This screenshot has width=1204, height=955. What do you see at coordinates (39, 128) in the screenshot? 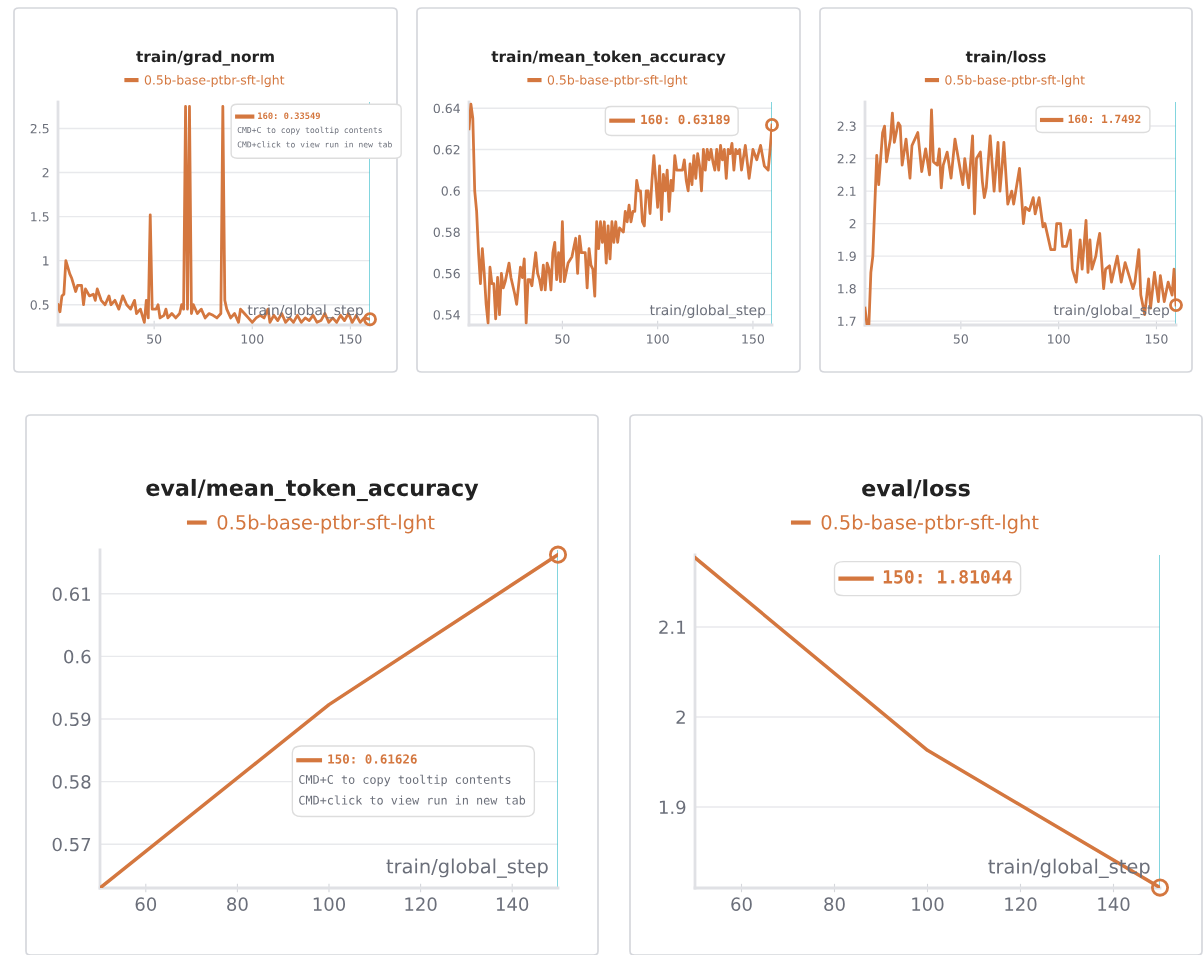
I see `y-tick-label: 2.5` at bounding box center [39, 128].